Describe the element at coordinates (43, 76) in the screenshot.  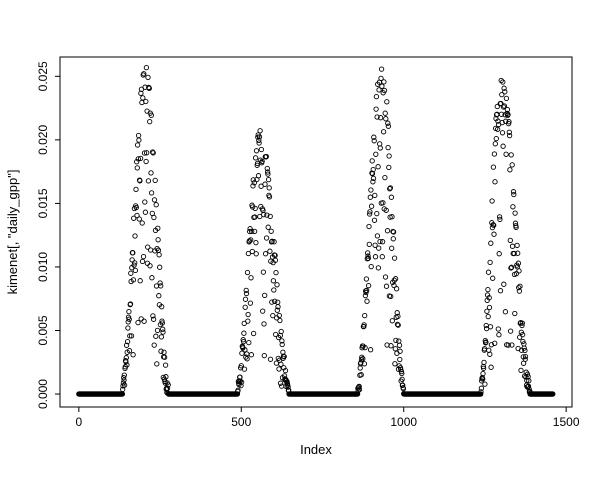
I see `y-tick-label: 0.025` at that location.